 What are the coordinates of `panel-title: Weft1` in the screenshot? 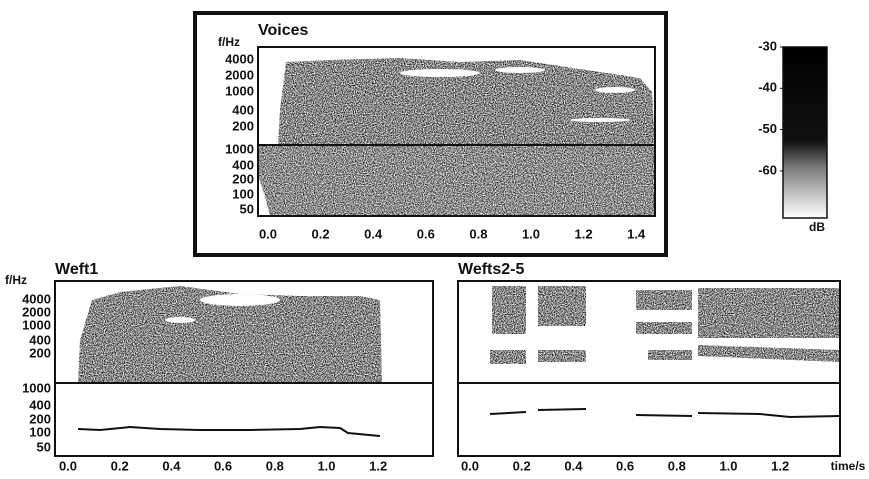 It's located at (76, 269).